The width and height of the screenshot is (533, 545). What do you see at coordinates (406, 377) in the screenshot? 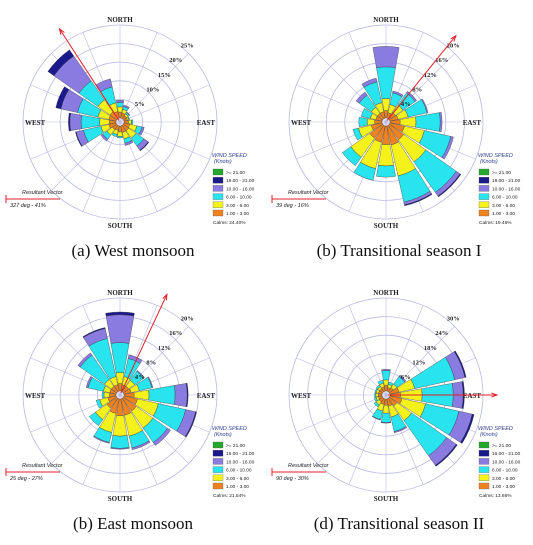
I see `ring-label: 6%` at bounding box center [406, 377].